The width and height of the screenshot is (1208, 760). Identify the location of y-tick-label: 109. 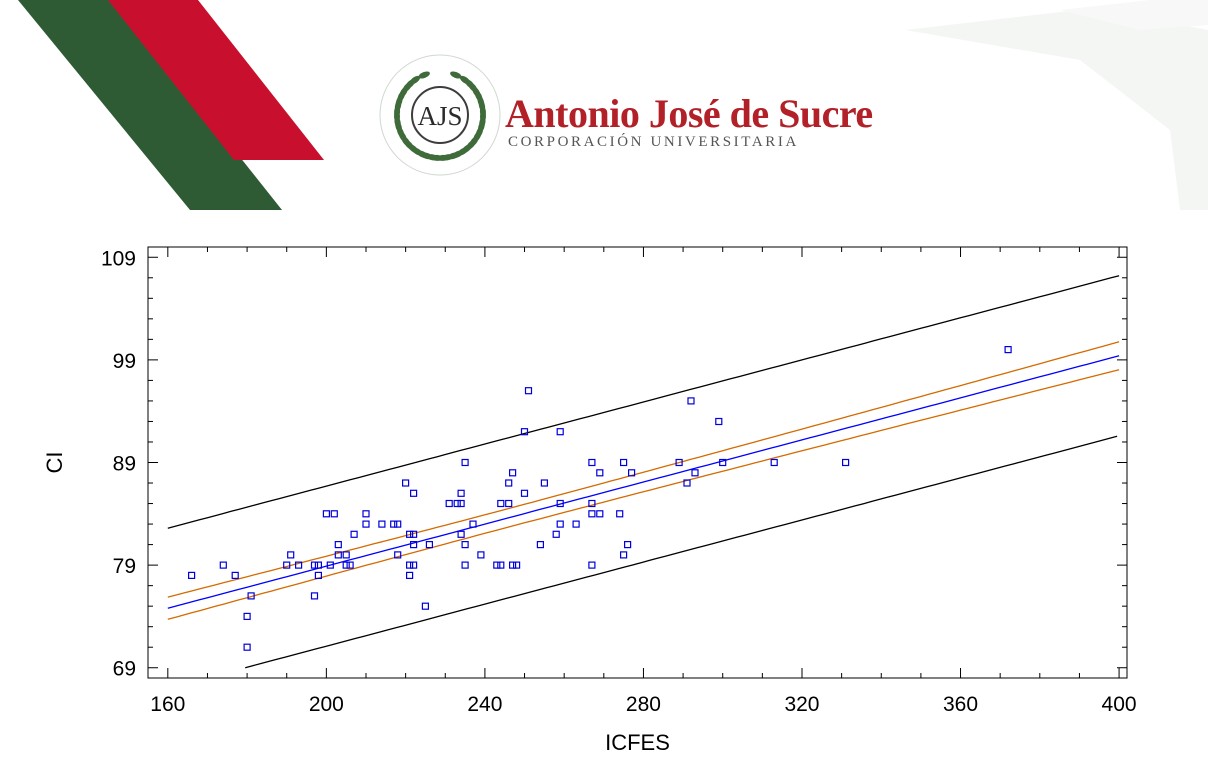
(118, 258).